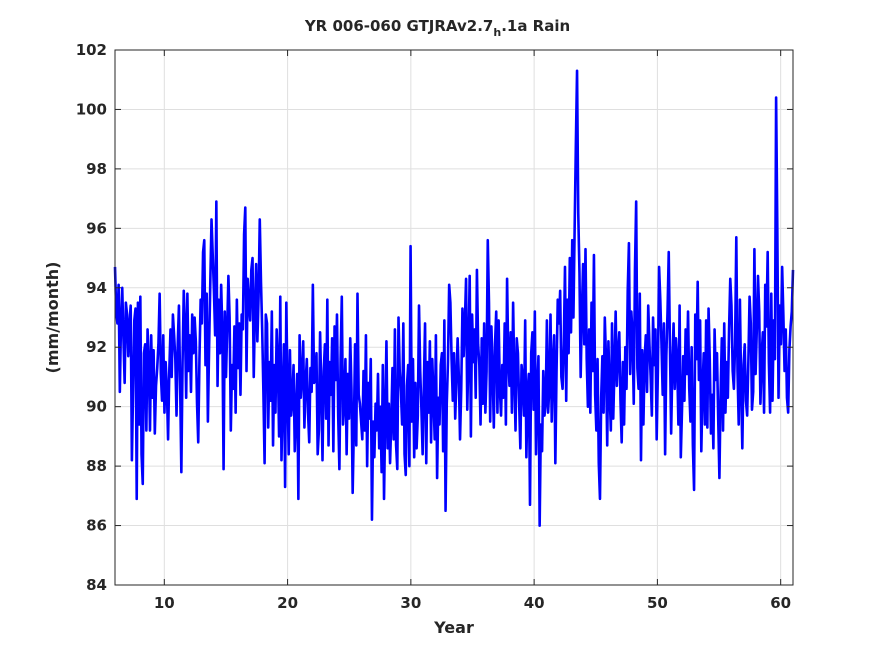  Describe the element at coordinates (96, 466) in the screenshot. I see `y-tick-label: 88` at that location.